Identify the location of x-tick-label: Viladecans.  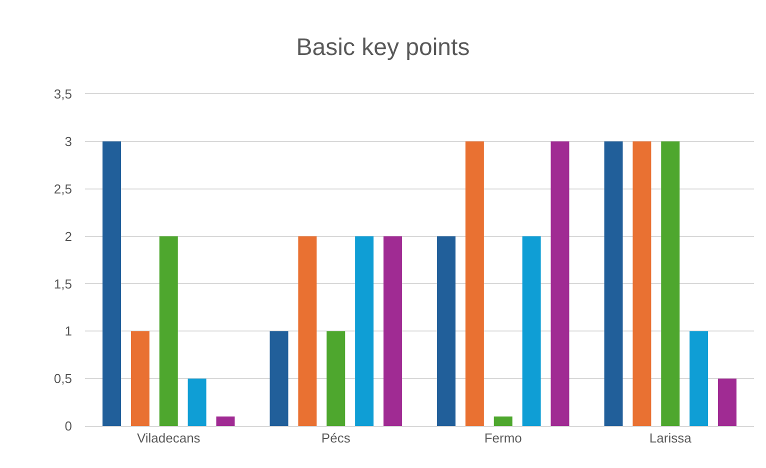
(168, 438).